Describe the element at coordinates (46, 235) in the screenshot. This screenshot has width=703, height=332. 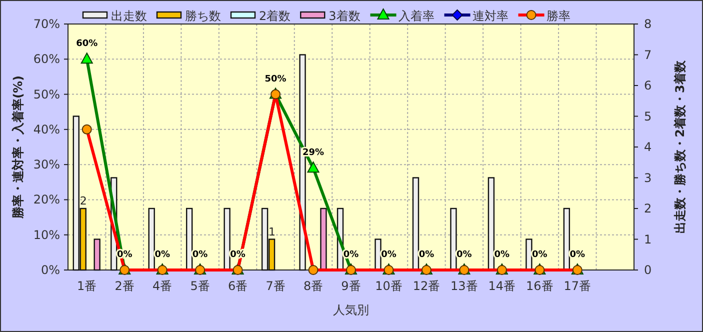
I see `y-tick-label: 10%` at that location.